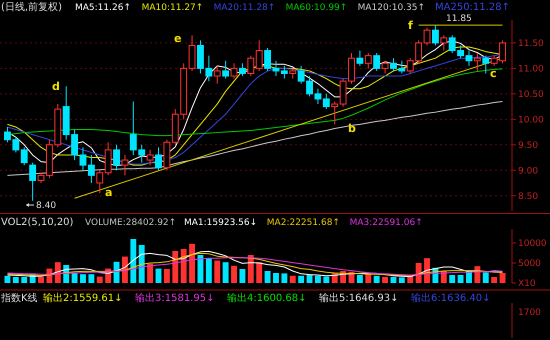 This screenshot has width=550, height=340. What do you see at coordinates (56, 86) in the screenshot?
I see `annotation: d` at bounding box center [56, 86].